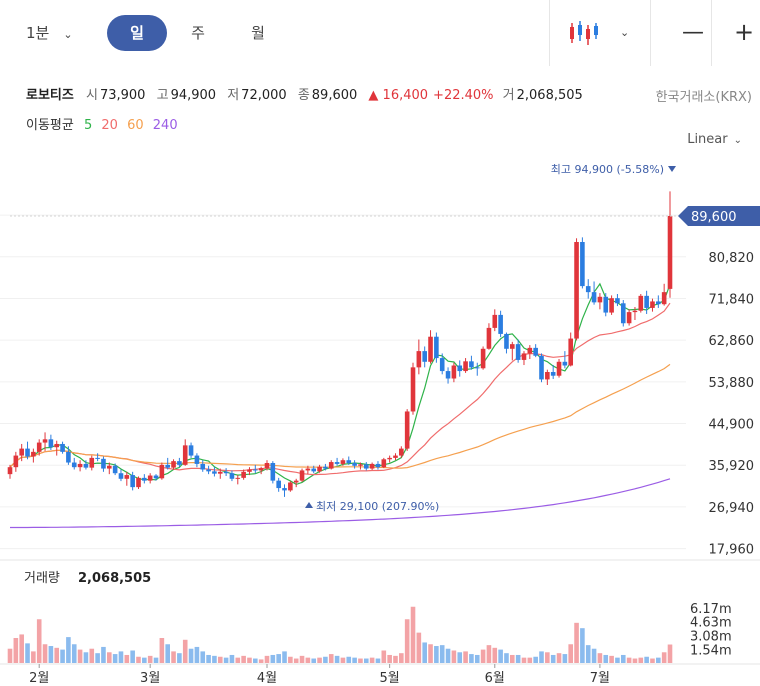 The width and height of the screenshot is (760, 686). Describe the element at coordinates (711, 623) in the screenshot. I see `volume-tick-label: 4.63m` at that location.